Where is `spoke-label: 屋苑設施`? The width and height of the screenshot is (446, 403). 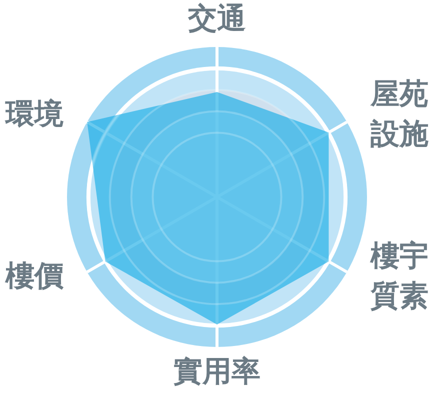 spoke-label: 屋苑設施 is located at coordinates (398, 113).